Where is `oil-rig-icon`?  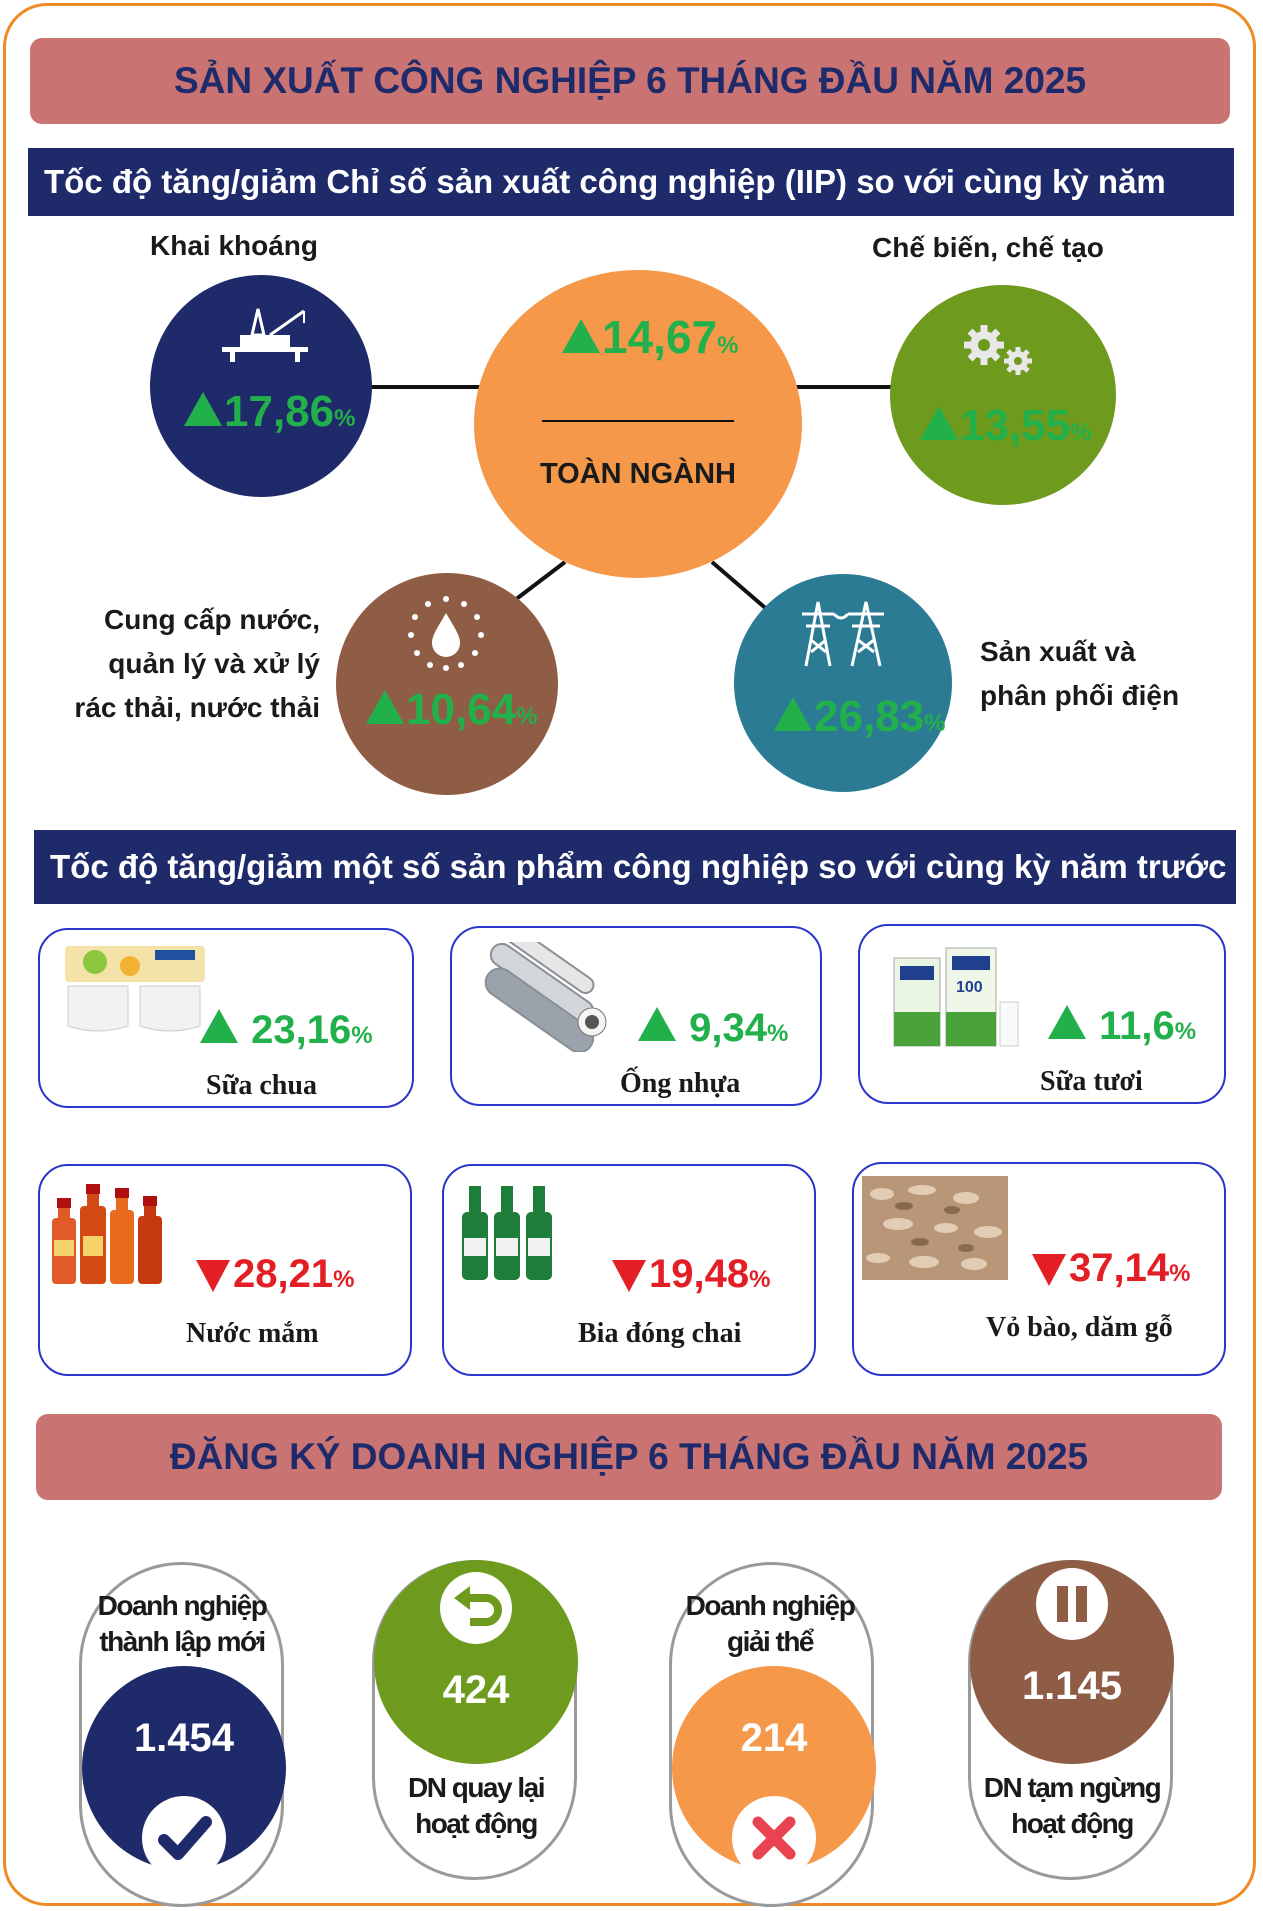 oil-rig-icon is located at coordinates (265, 335).